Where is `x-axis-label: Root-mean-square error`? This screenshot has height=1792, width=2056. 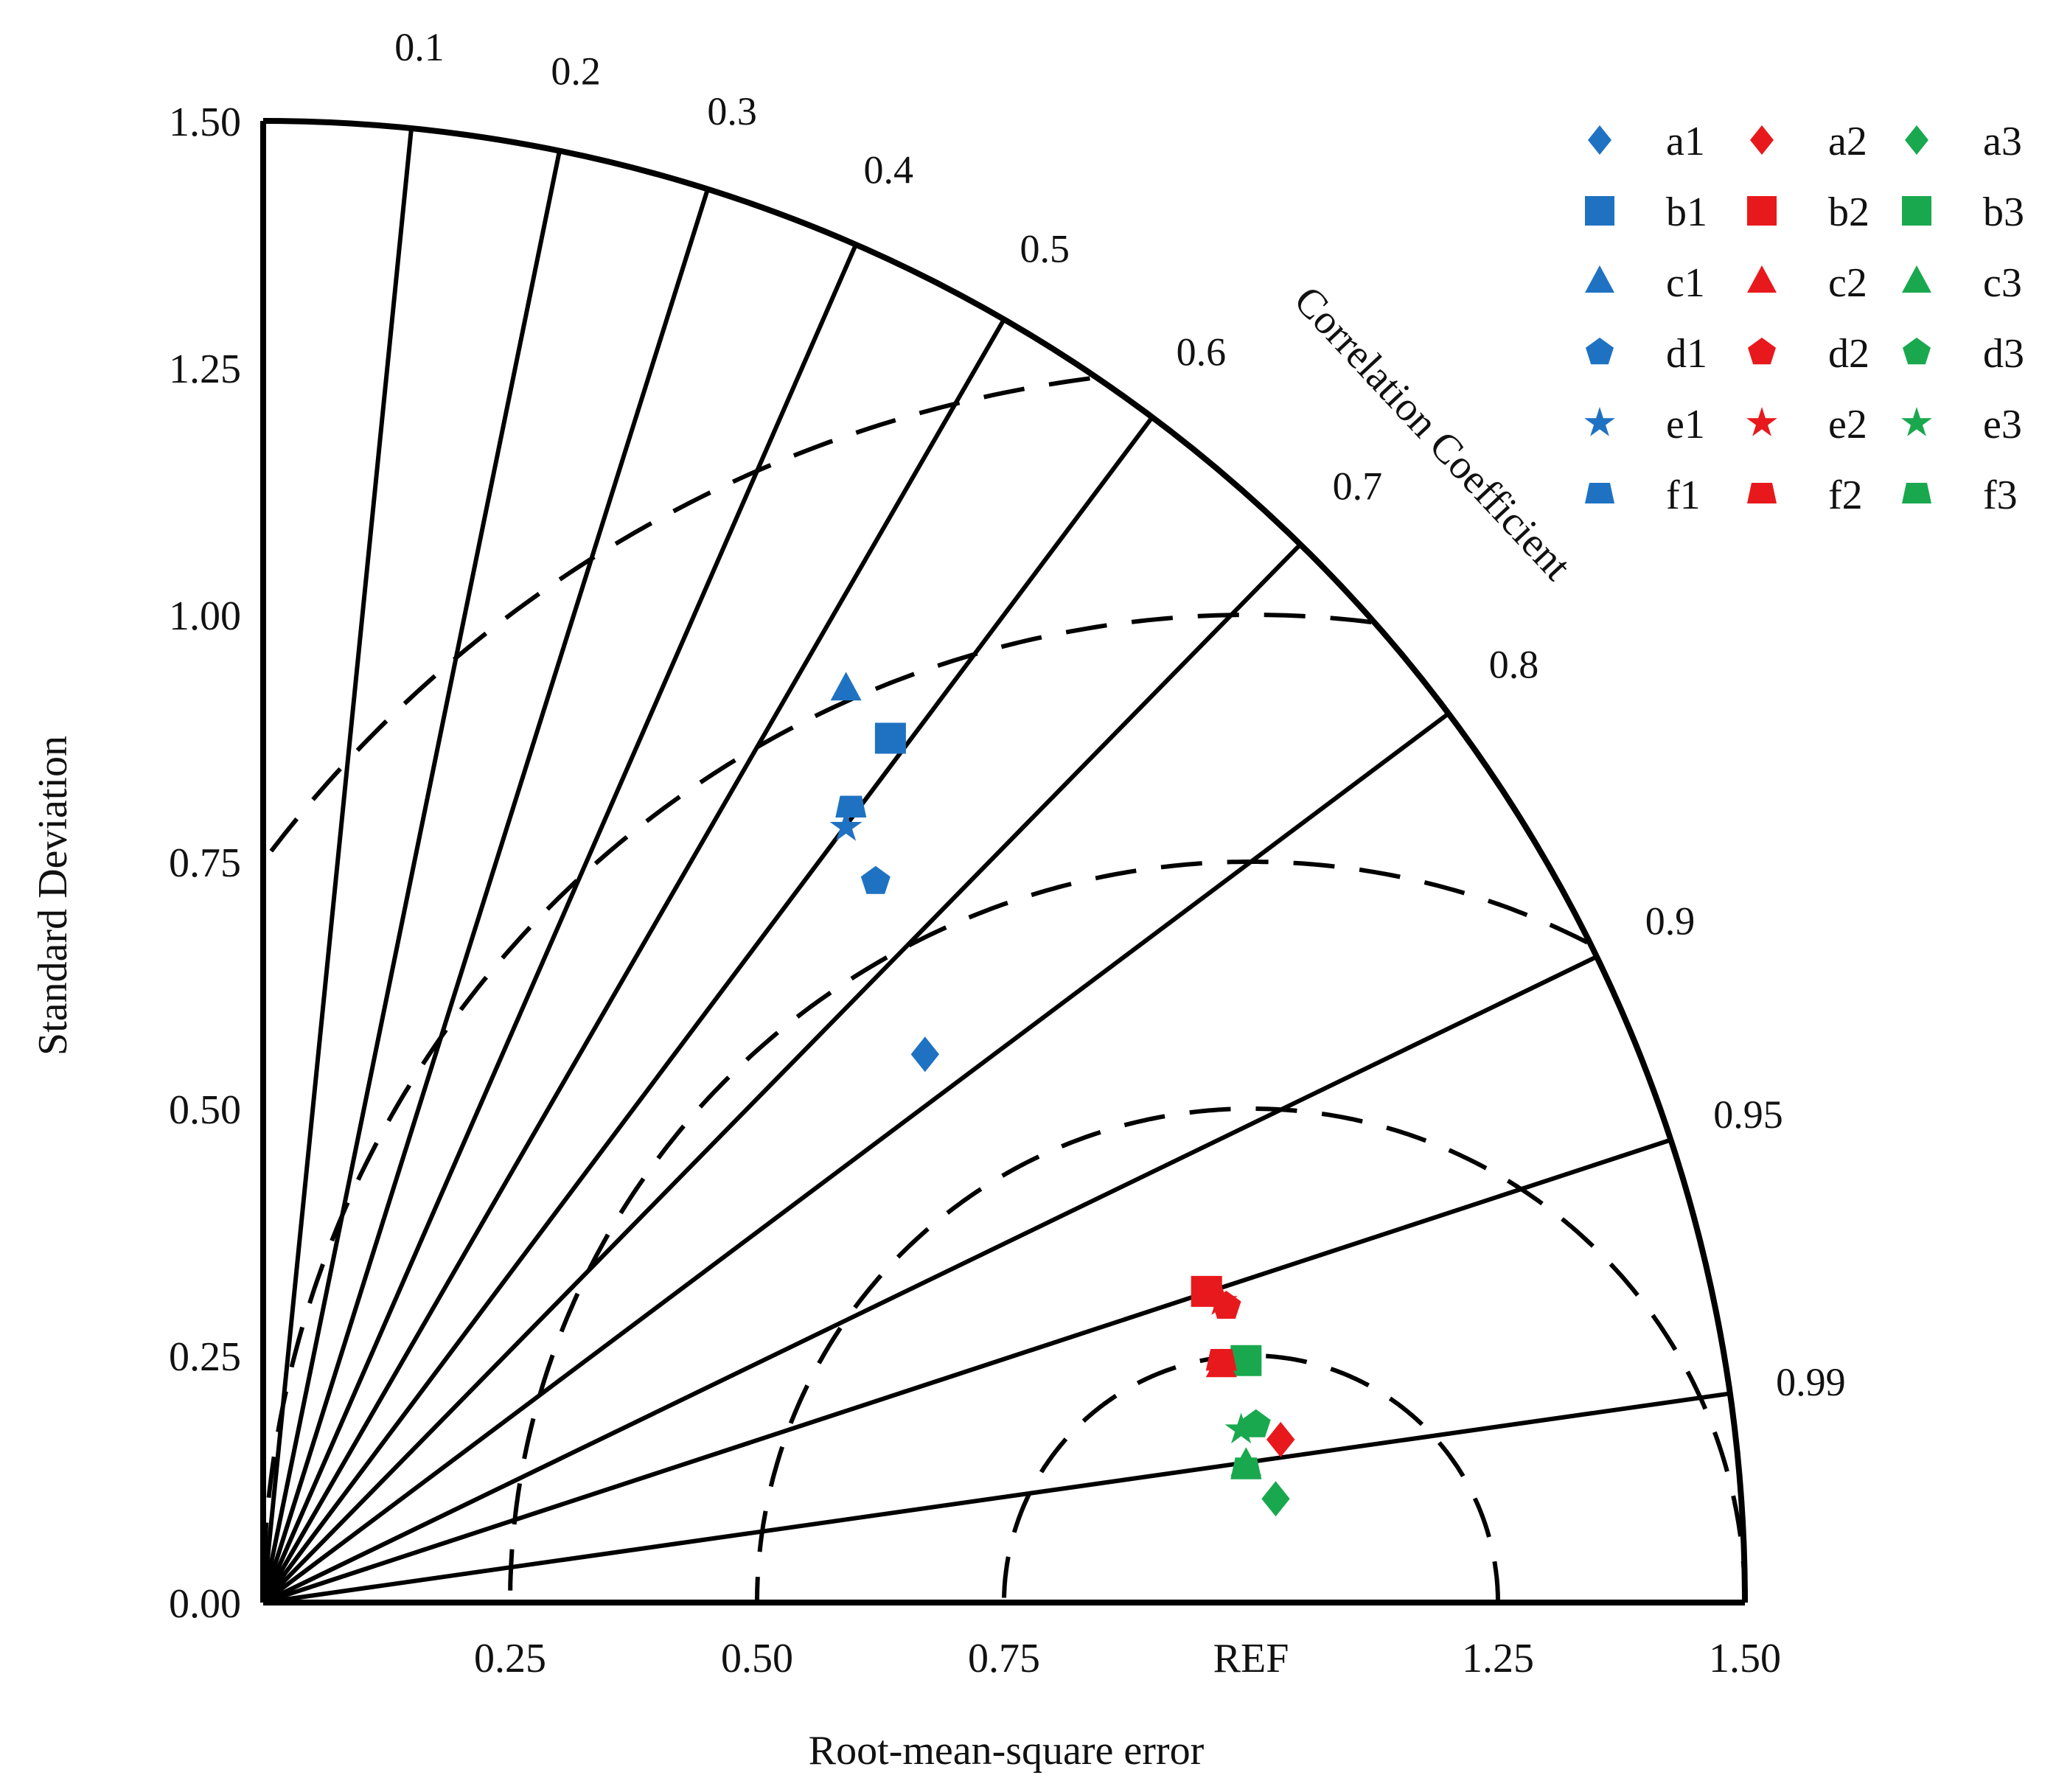
x-axis-label: Root-mean-square error is located at coordinates (1007, 1751).